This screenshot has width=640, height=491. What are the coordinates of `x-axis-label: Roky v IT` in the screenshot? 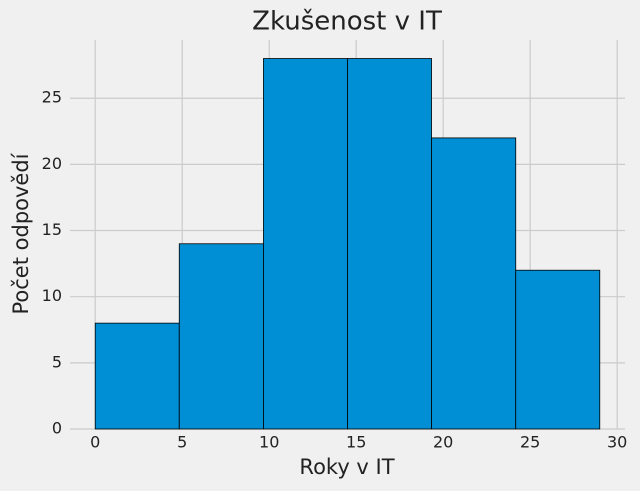 It's located at (346, 467).